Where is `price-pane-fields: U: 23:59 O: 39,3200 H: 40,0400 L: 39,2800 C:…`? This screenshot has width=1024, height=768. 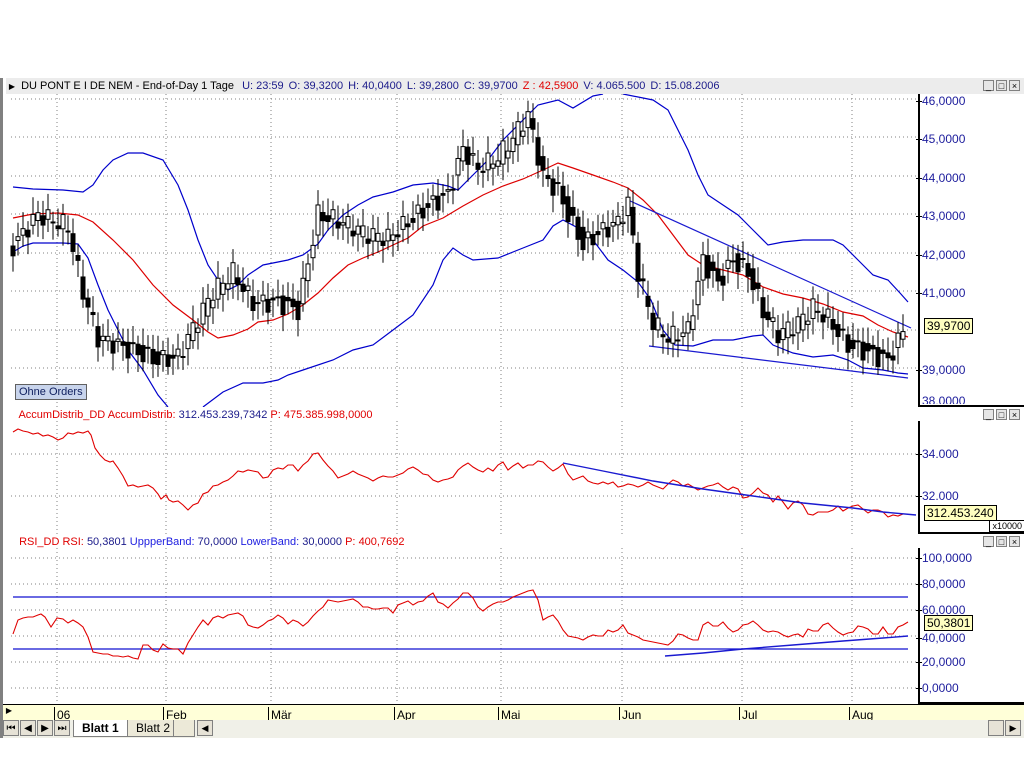 price-pane-fields: U: 23:59 O: 39,3200 H: 40,0400 L: 39,2800 C:… is located at coordinates (478, 86).